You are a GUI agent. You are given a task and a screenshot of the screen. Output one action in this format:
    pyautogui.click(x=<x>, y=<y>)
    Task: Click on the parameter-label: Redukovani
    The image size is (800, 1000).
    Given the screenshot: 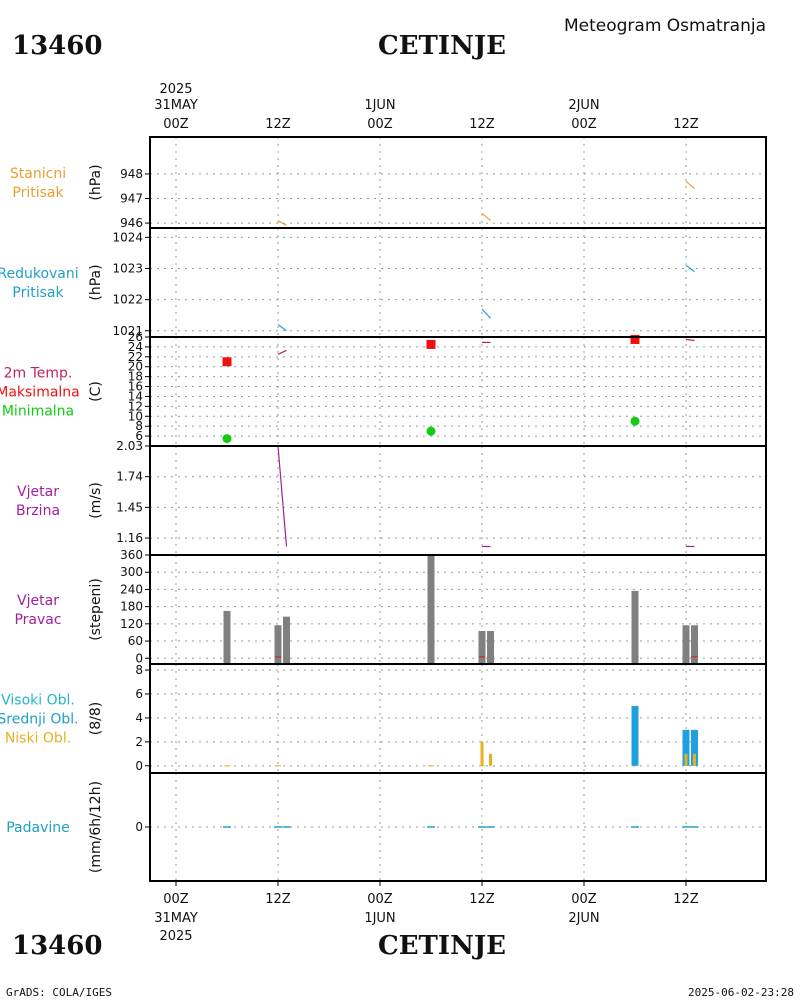 What is the action you would take?
    pyautogui.click(x=39, y=274)
    